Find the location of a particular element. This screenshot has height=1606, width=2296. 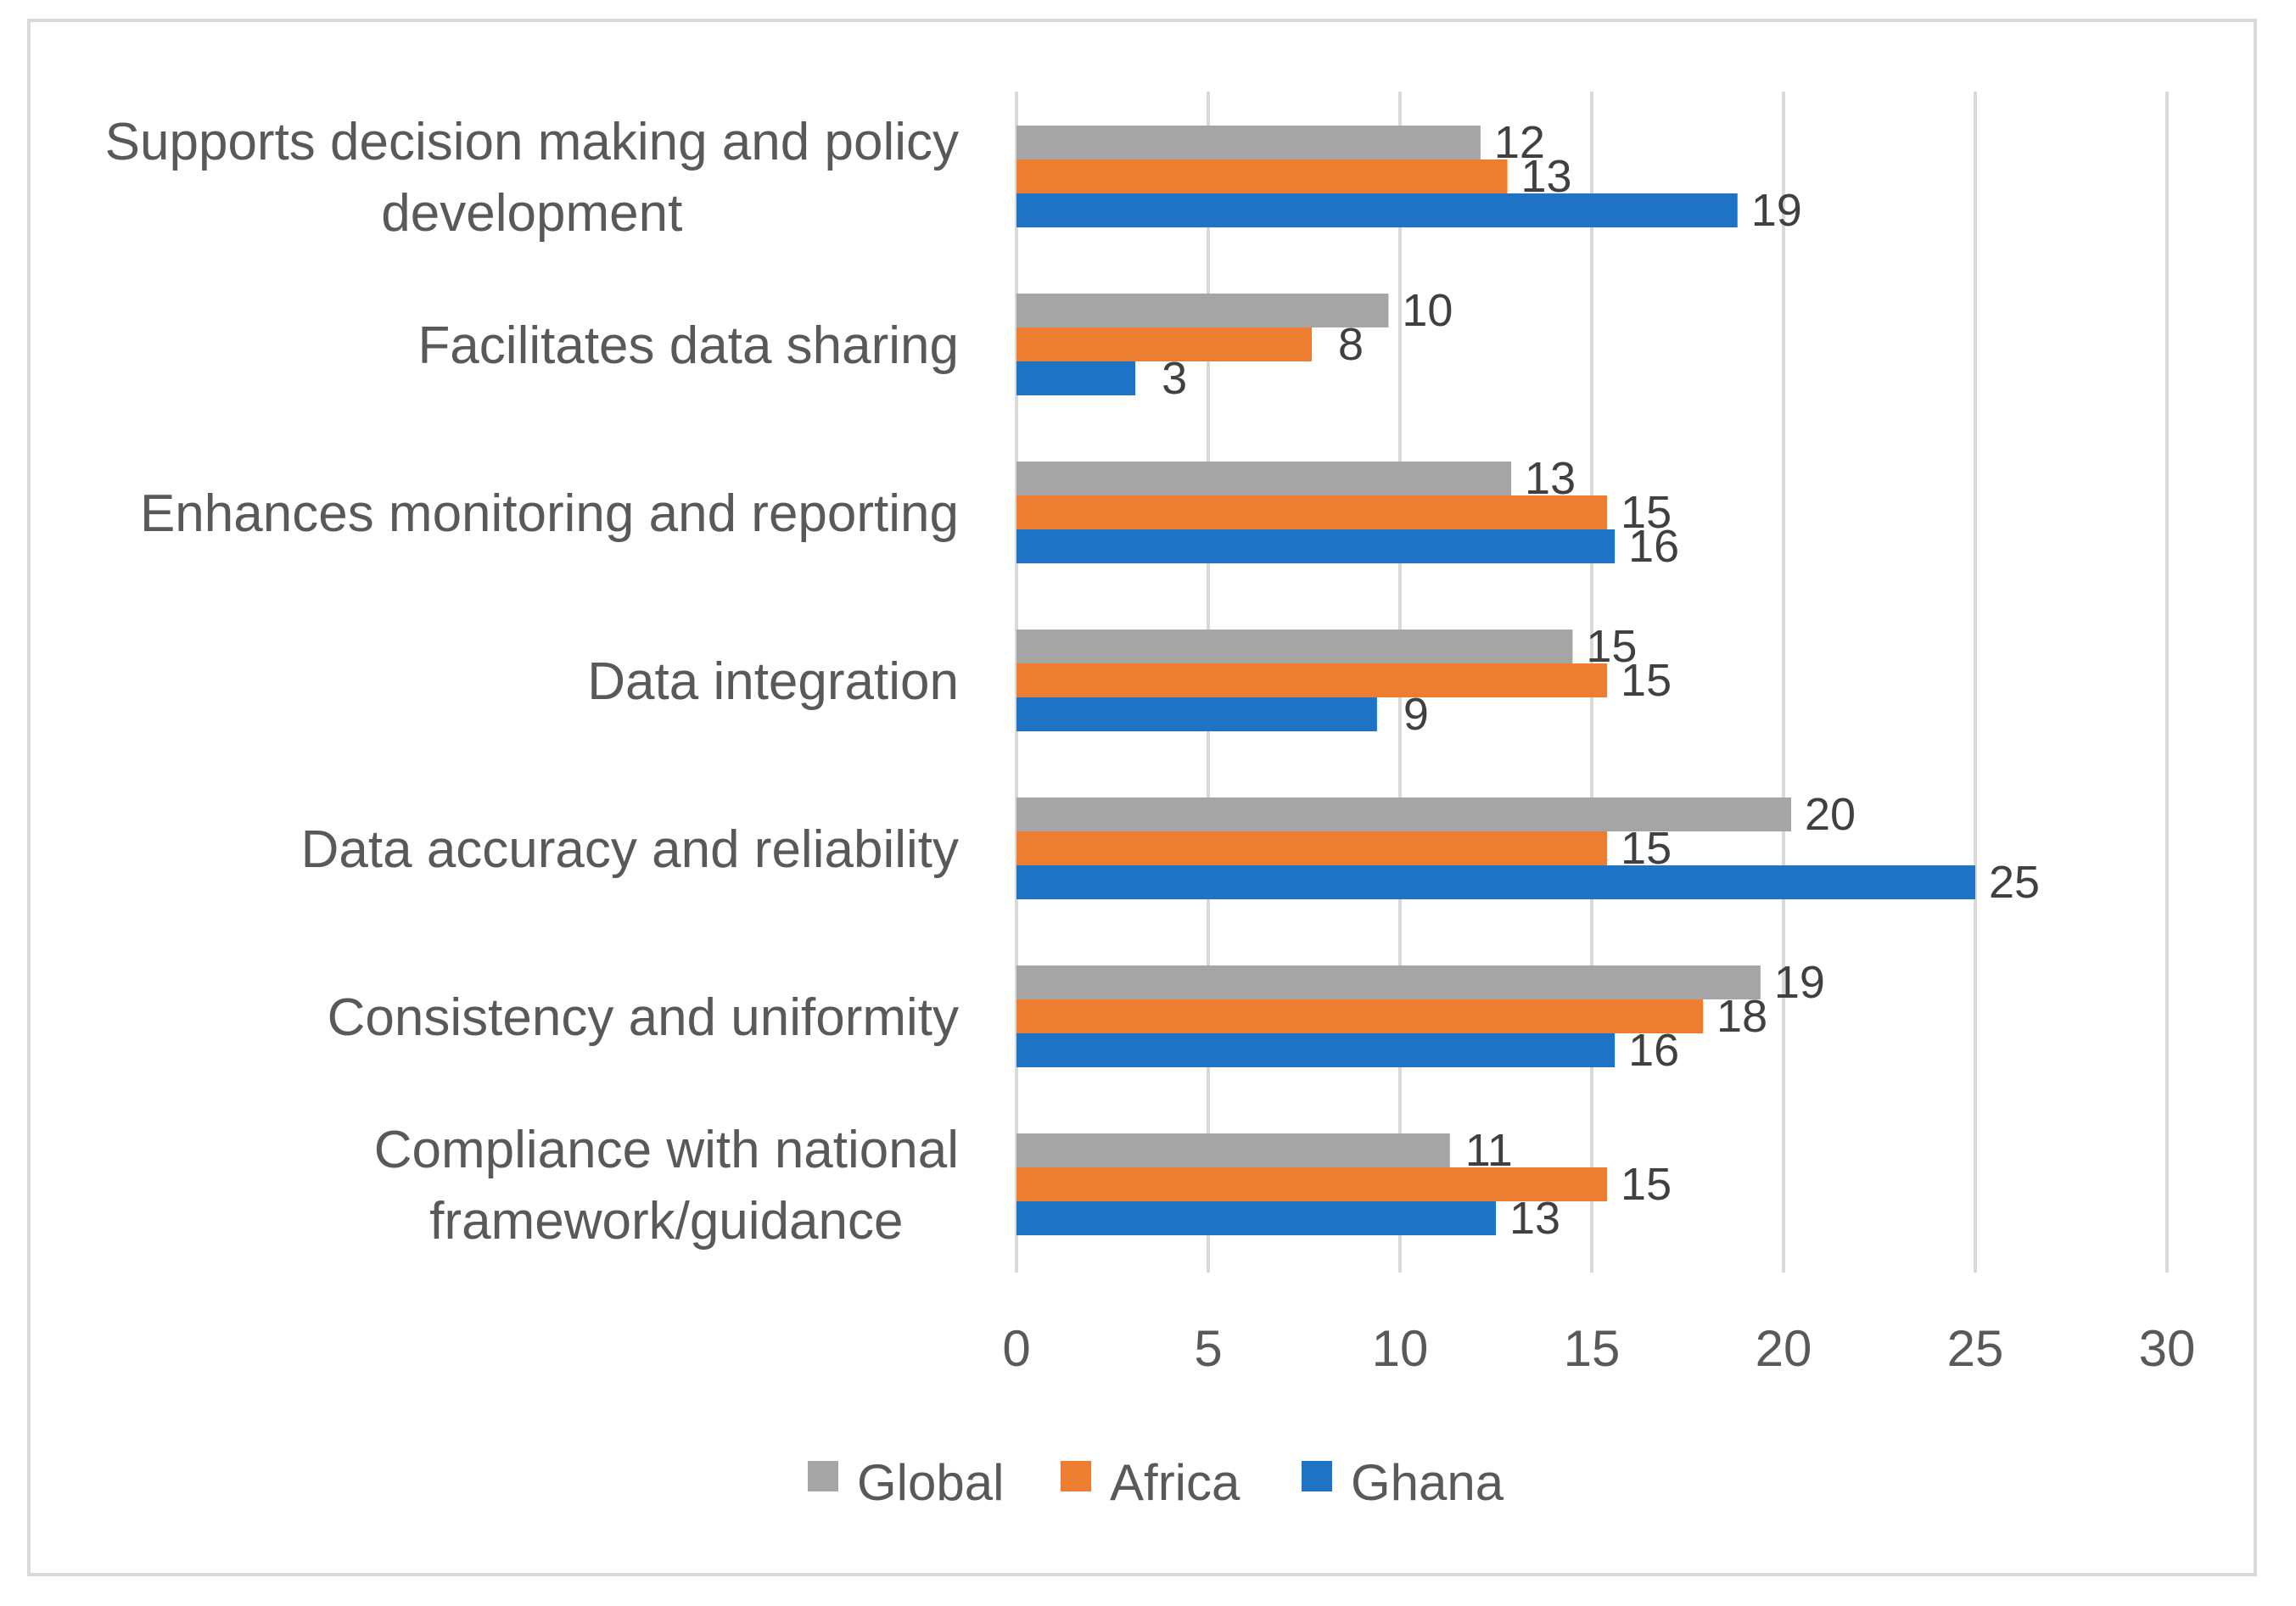

data-label-global: 10 is located at coordinates (1427, 311).